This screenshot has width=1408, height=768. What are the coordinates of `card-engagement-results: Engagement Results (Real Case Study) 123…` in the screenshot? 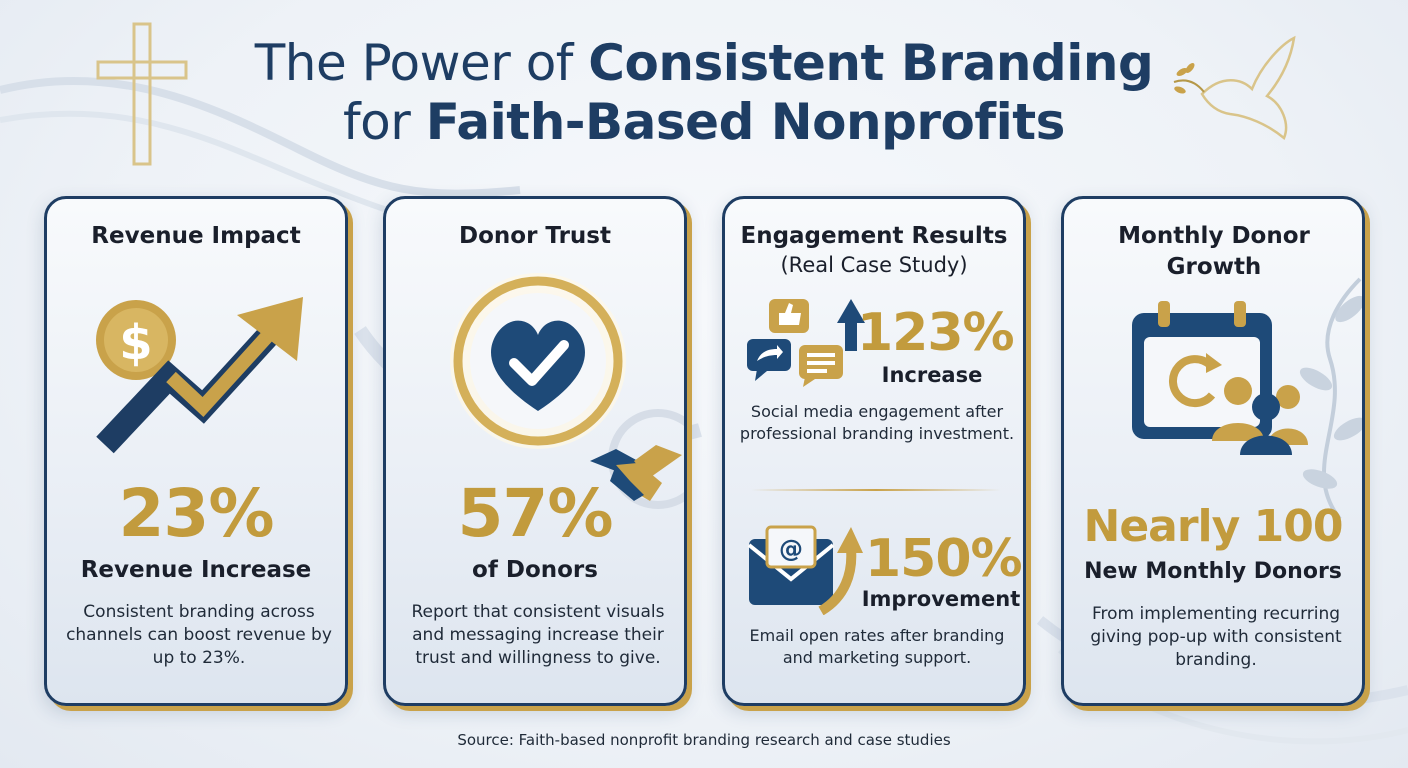 It's located at (874, 451).